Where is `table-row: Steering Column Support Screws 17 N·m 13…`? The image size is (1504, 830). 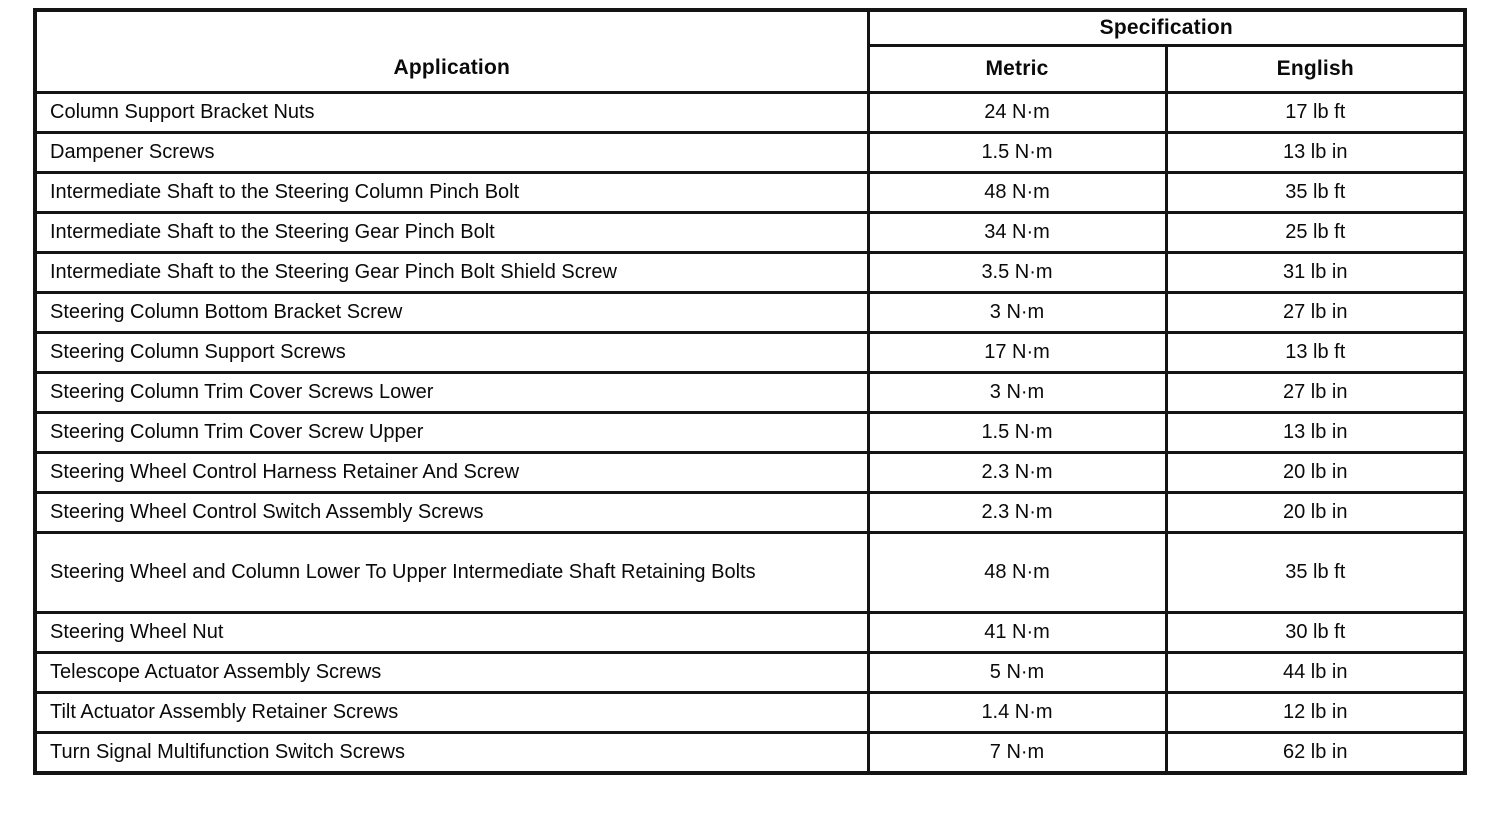
table-row: Steering Column Support Screws 17 N·m 13… is located at coordinates (750, 352).